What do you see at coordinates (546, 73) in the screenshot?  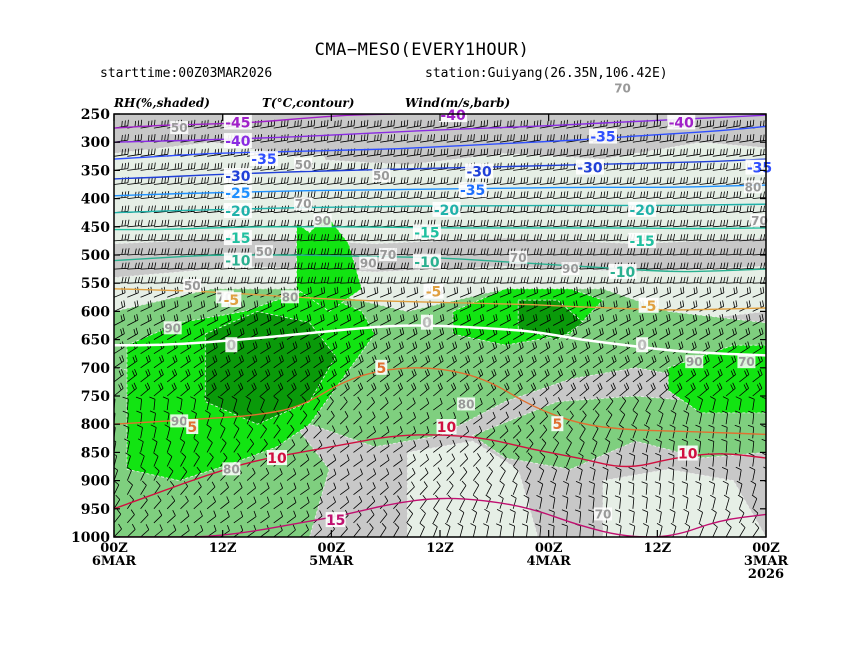 I see `station-label: station:Guiyang(26.35N,106.42E)` at bounding box center [546, 73].